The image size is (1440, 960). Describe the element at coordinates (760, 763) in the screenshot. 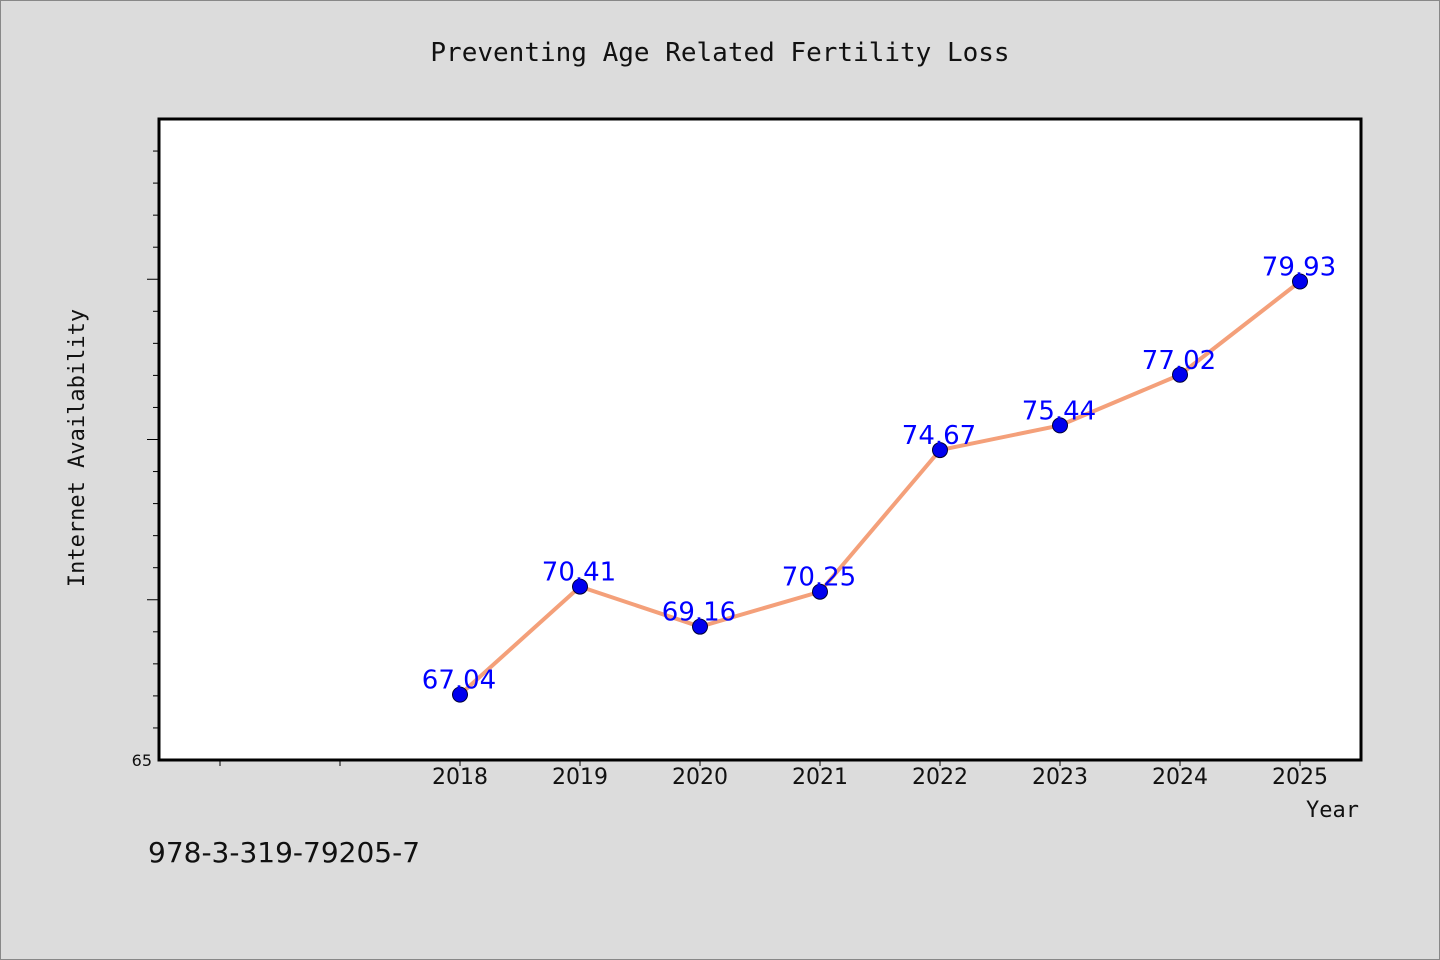

I see `x-axis-ticks` at that location.